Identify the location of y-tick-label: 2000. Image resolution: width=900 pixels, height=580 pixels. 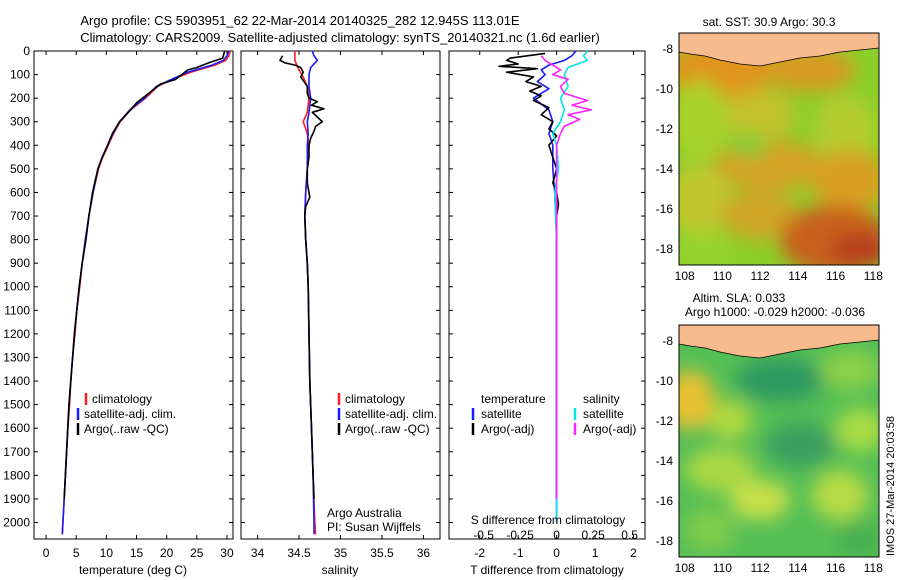
(16, 522).